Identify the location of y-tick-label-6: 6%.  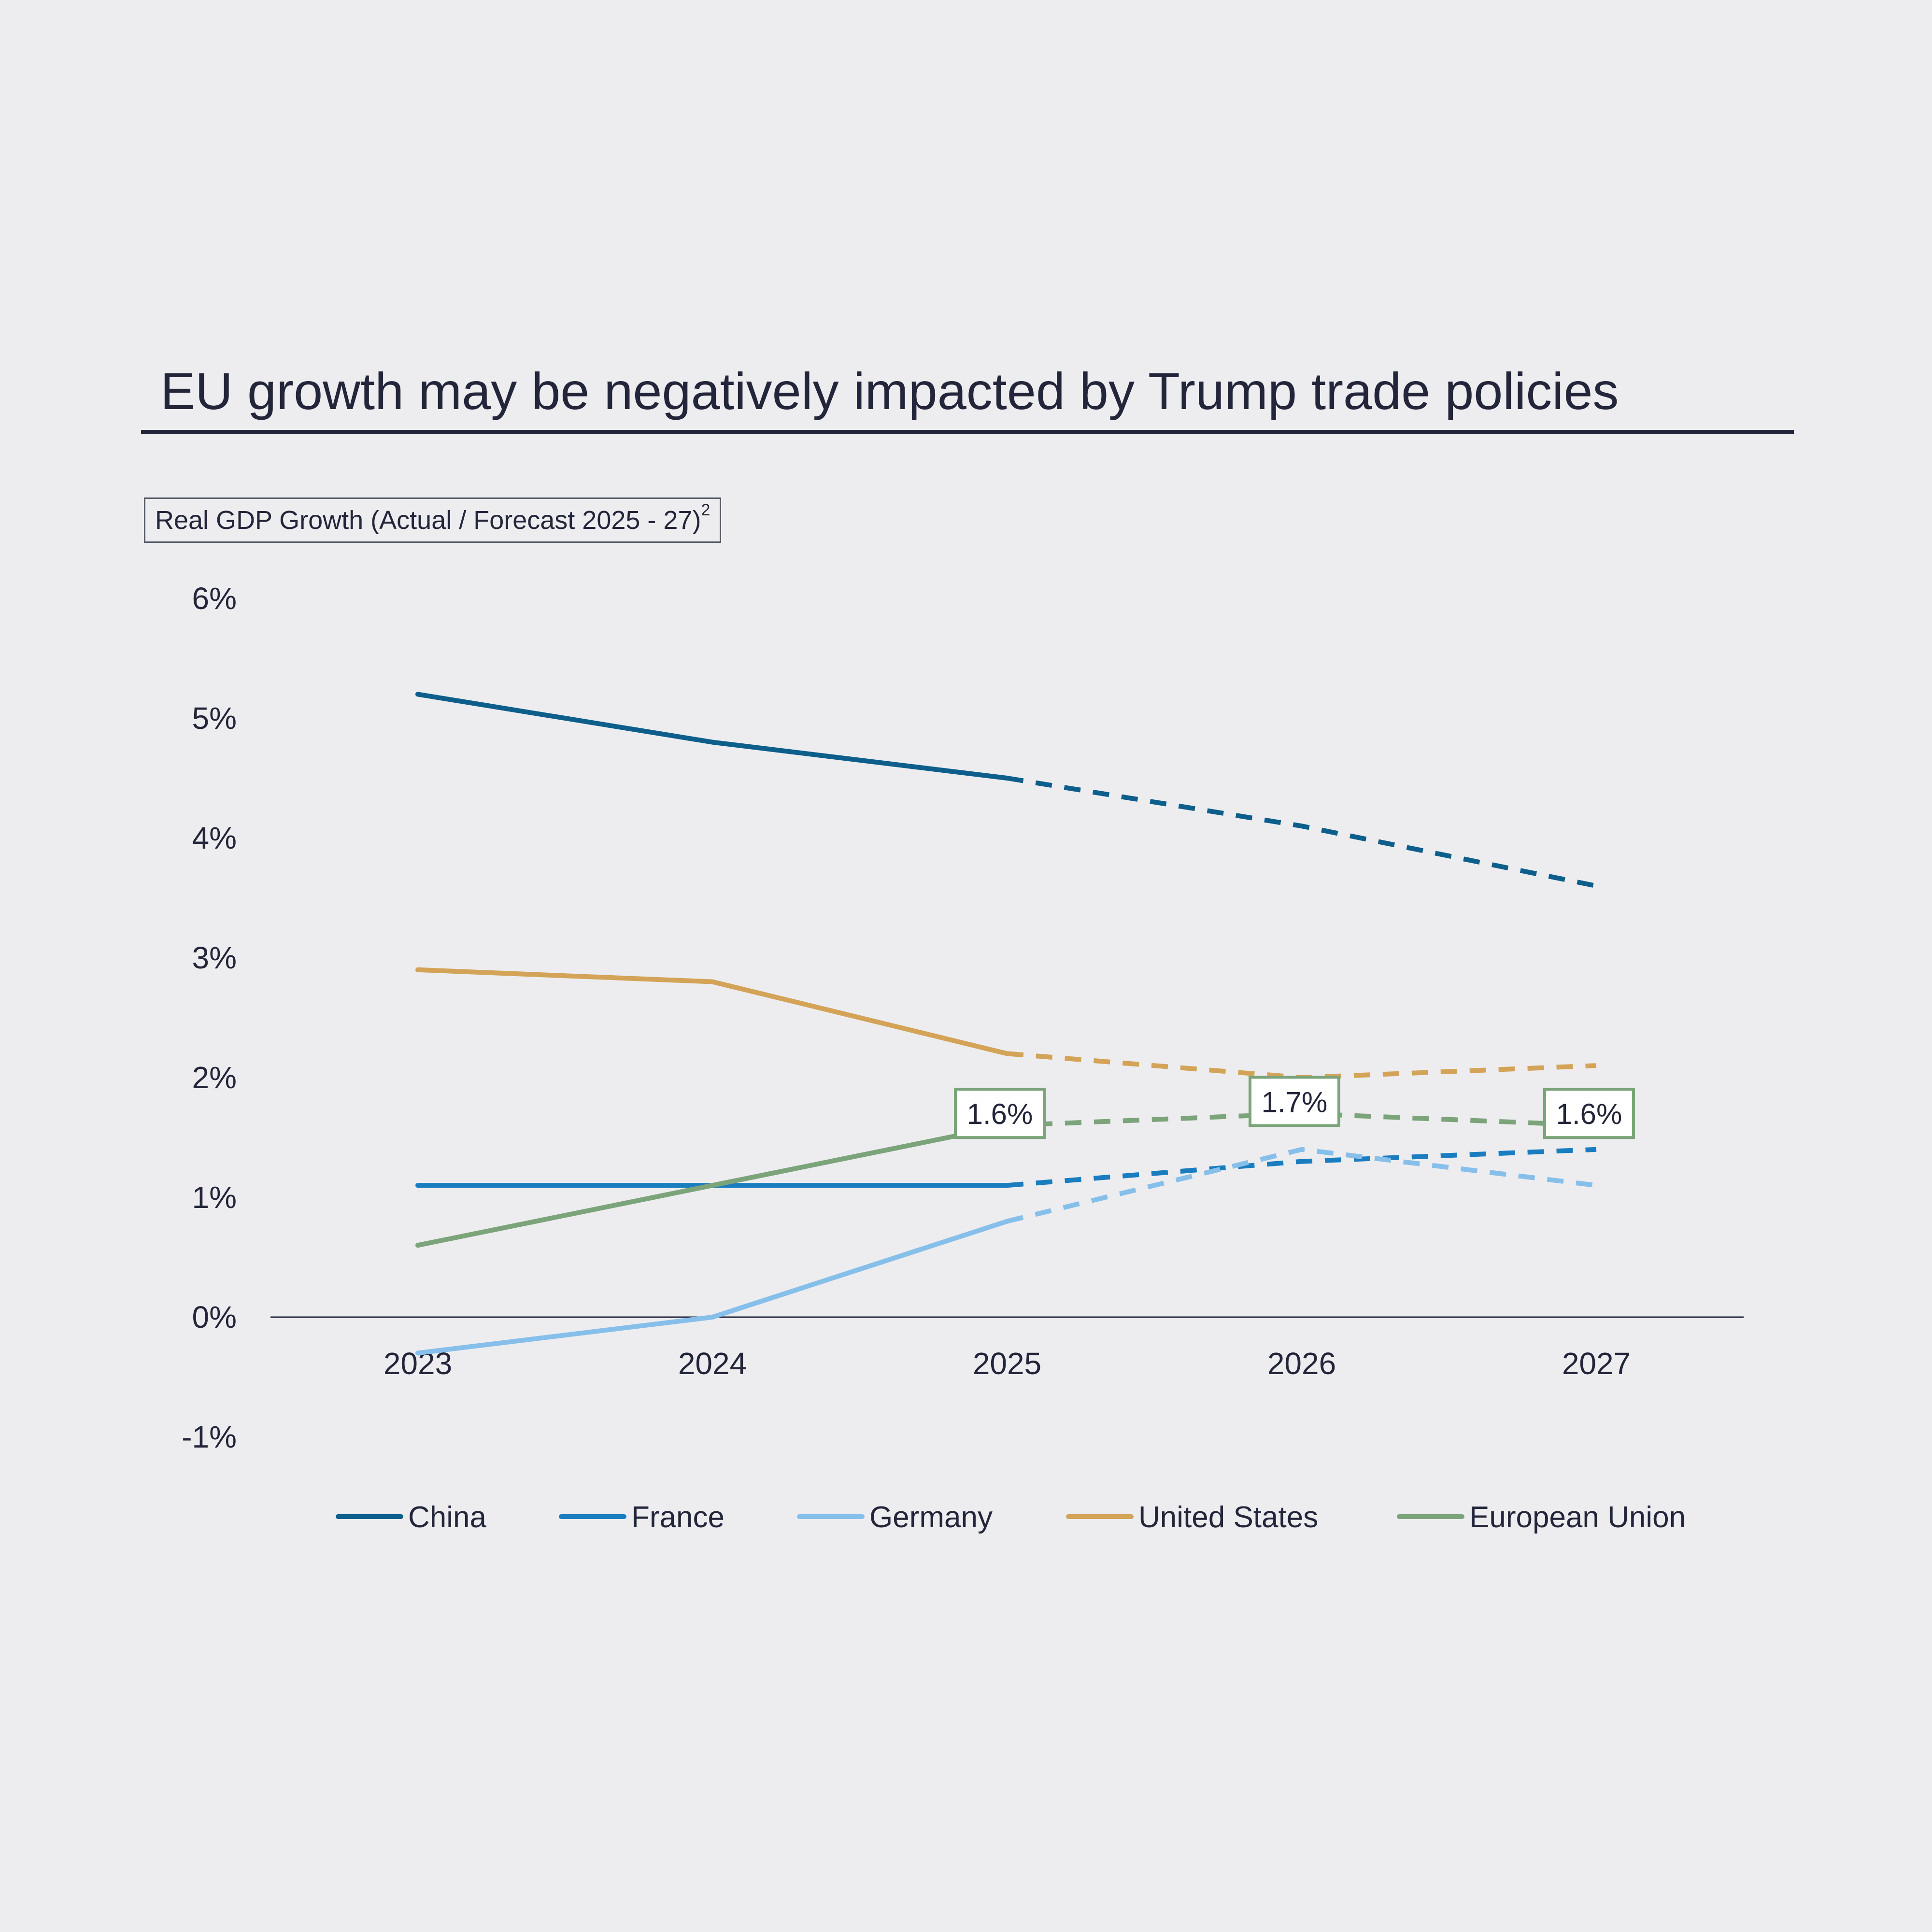
(214, 598).